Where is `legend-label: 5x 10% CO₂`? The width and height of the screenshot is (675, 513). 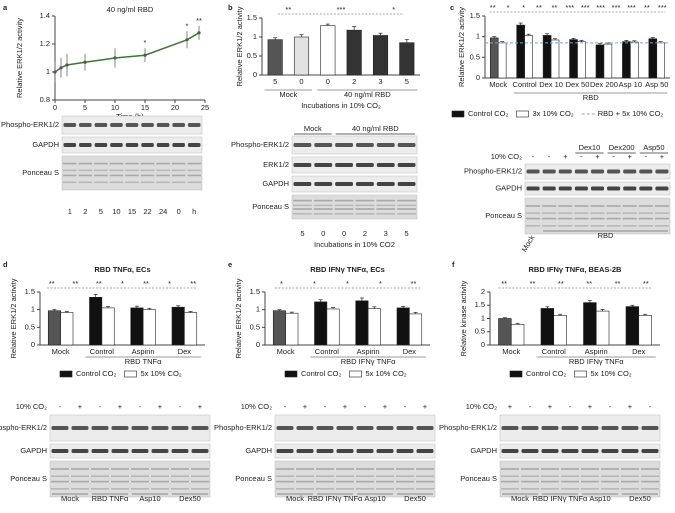
legend-label: 5x 10% CO₂ is located at coordinates (610, 373).